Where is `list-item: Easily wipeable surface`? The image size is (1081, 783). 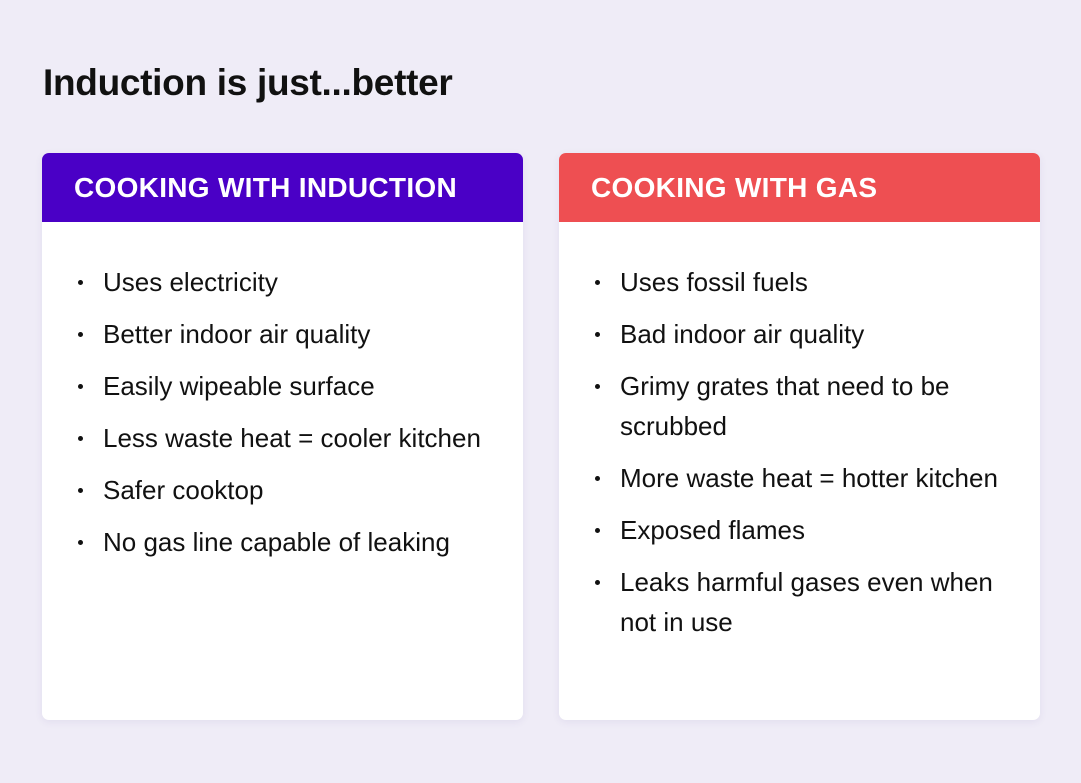
list-item: Easily wipeable surface is located at coordinates (280, 386).